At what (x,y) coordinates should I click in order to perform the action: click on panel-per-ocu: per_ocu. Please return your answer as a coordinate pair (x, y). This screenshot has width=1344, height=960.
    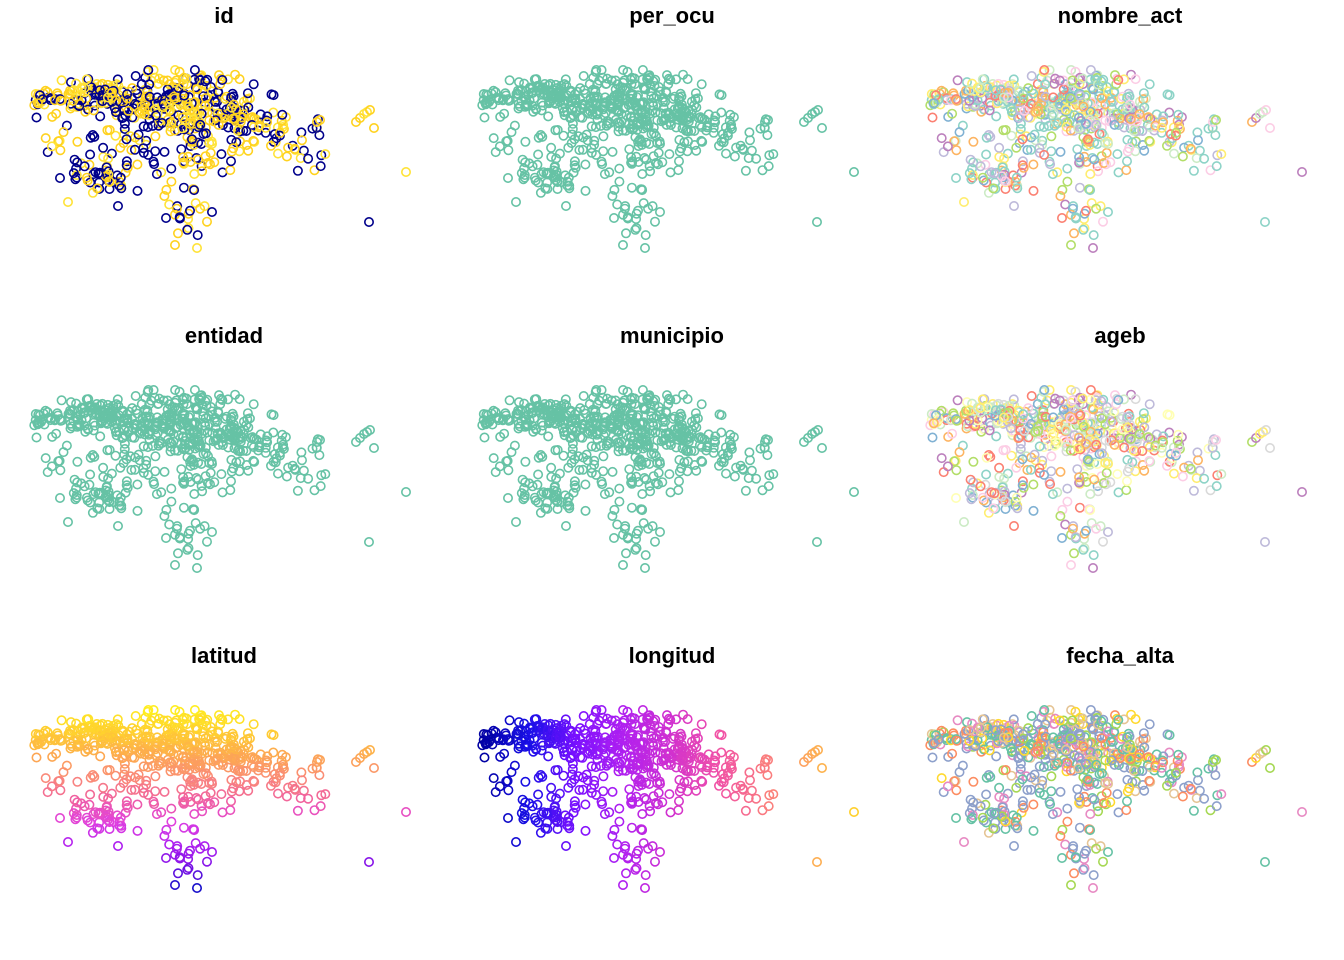
    Looking at the image, I should click on (672, 160).